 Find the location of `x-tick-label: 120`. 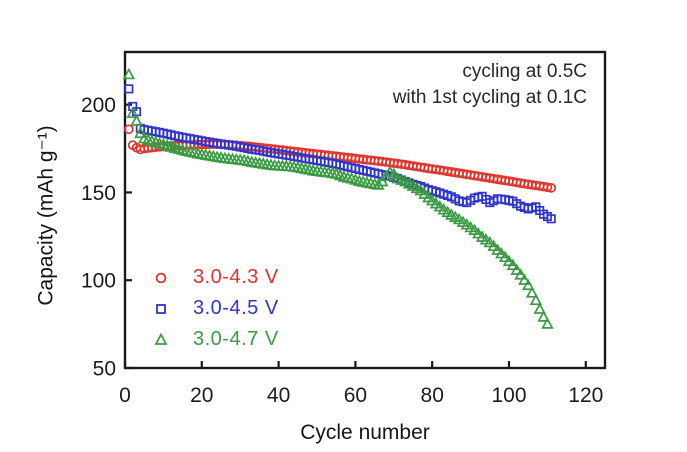

x-tick-label: 120 is located at coordinates (585, 395).